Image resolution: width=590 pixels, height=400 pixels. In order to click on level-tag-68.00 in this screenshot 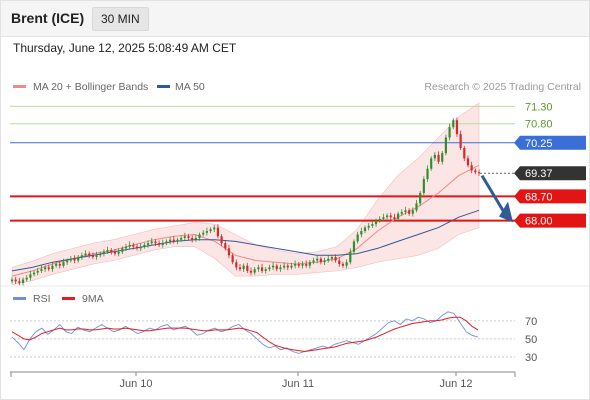, I will do `click(550, 220)`.